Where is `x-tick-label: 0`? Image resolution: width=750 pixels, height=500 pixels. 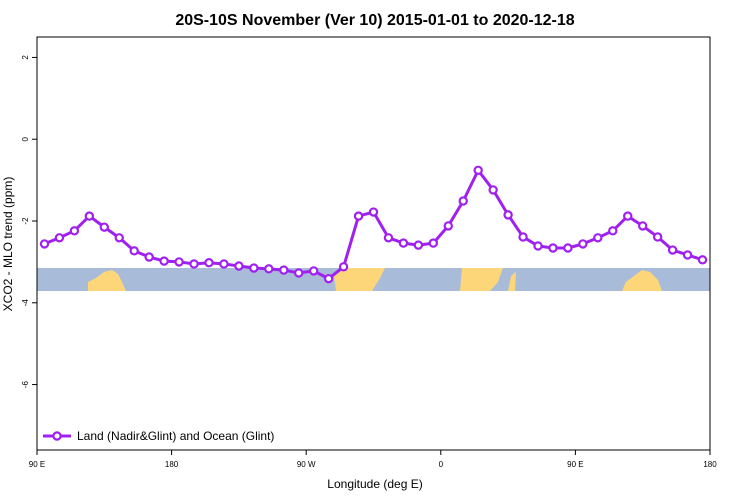 x-tick-label: 0 is located at coordinates (441, 464).